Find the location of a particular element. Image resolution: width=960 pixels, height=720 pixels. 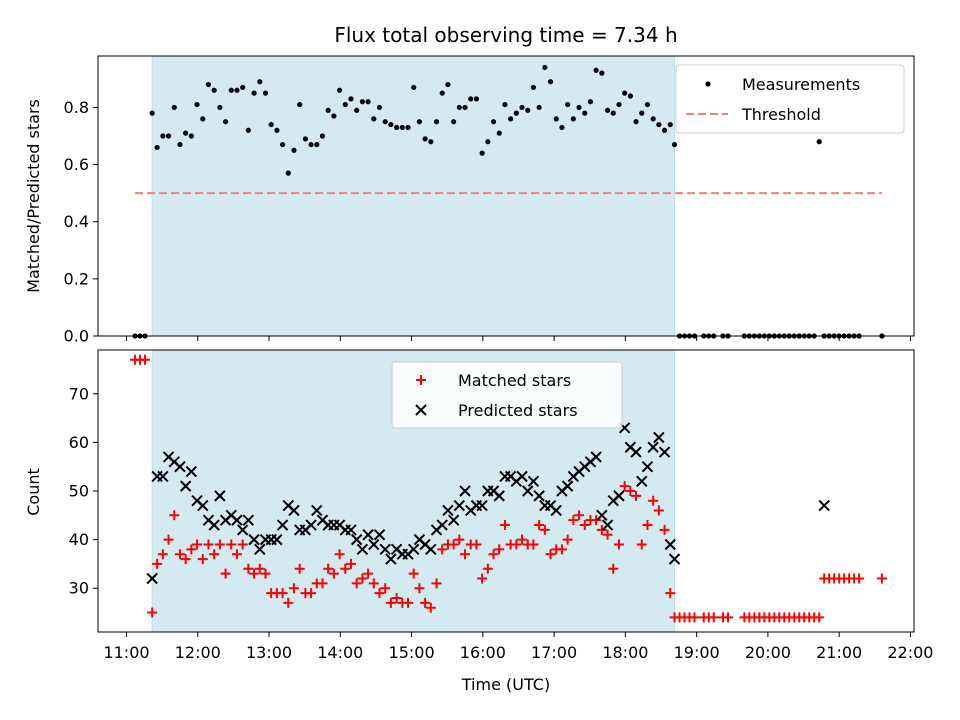

legend-measurements-marker is located at coordinates (708, 84).